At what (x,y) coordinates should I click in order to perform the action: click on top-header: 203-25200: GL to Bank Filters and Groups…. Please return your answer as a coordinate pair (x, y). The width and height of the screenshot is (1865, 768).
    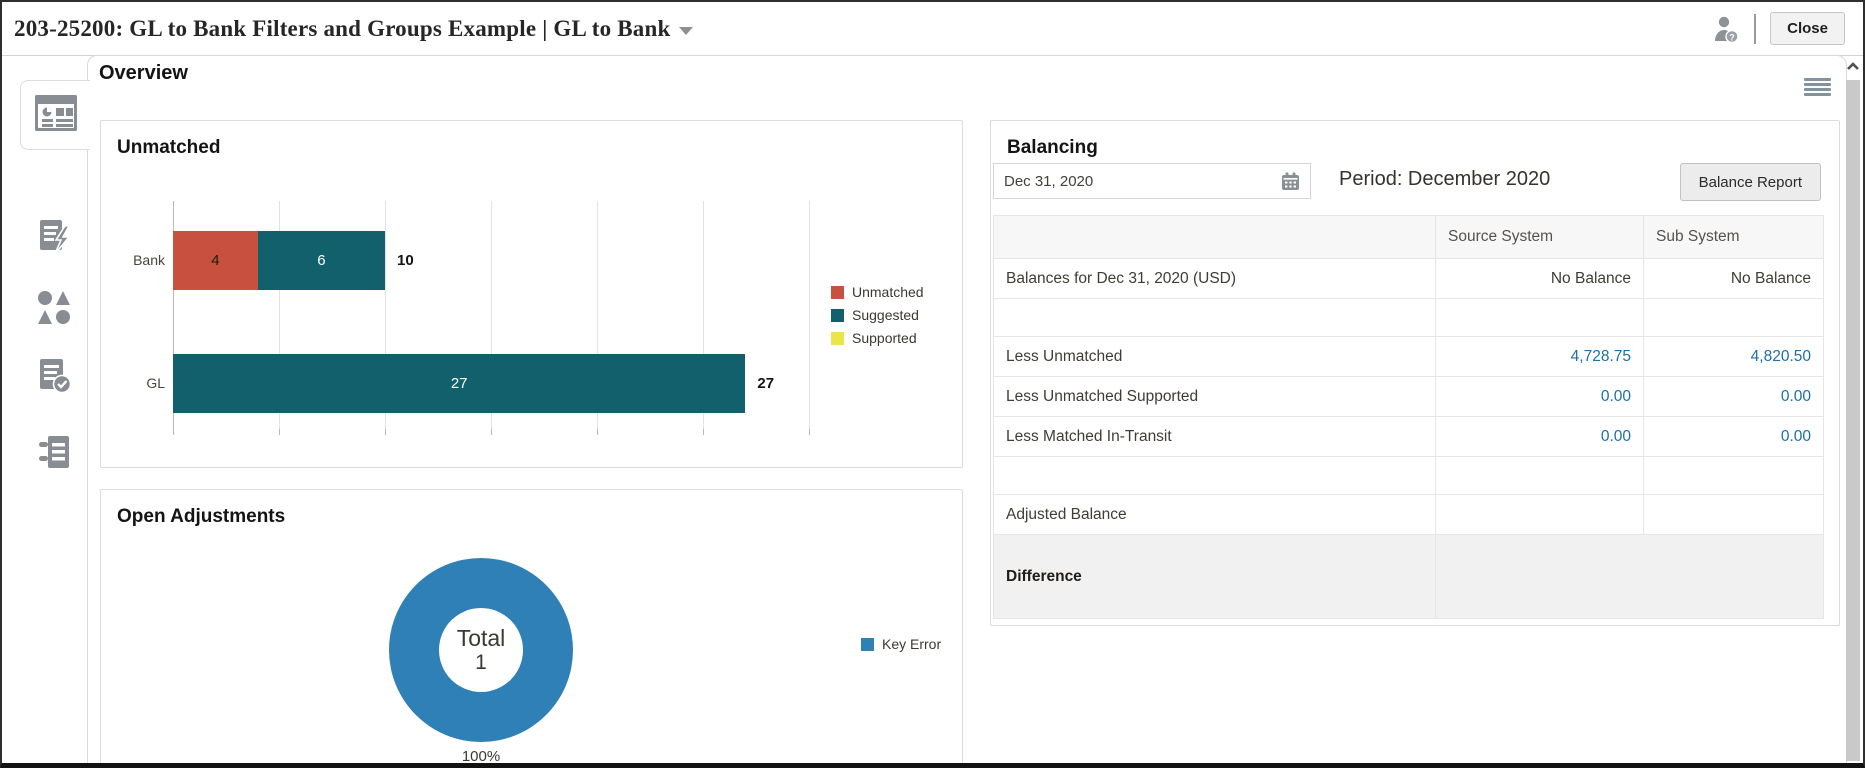
    Looking at the image, I should click on (932, 29).